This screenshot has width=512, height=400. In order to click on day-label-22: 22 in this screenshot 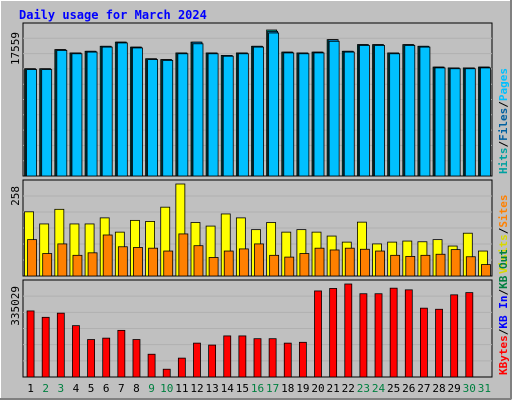, I will do `click(348, 388)`.